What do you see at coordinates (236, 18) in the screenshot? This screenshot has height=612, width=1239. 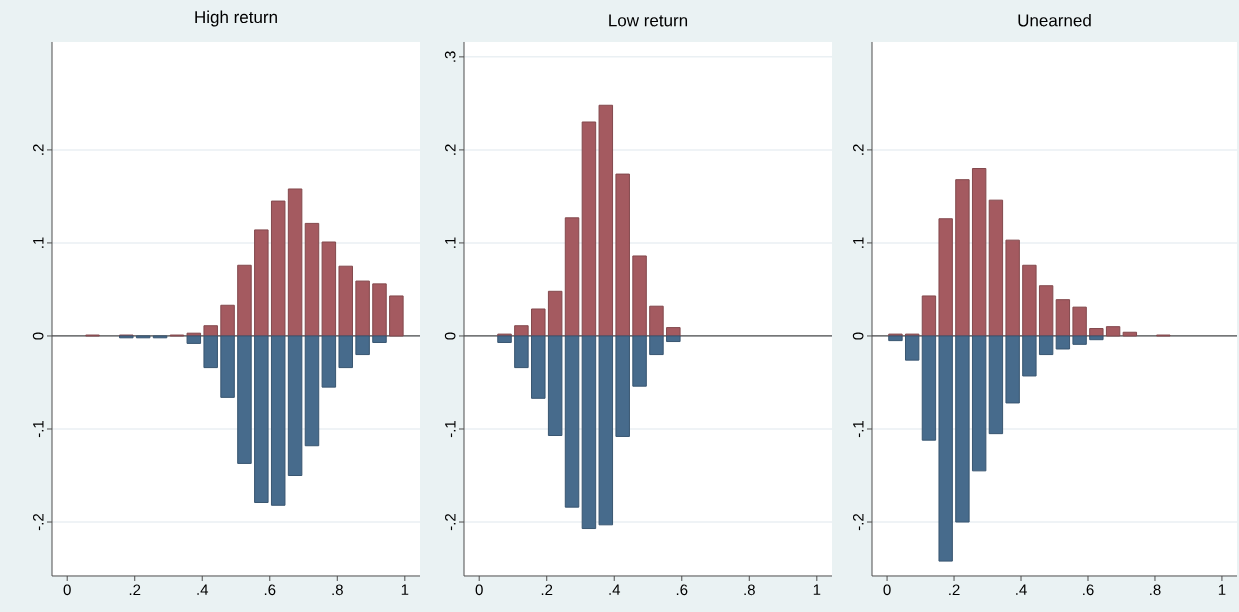 I see `chart-title: High return` at bounding box center [236, 18].